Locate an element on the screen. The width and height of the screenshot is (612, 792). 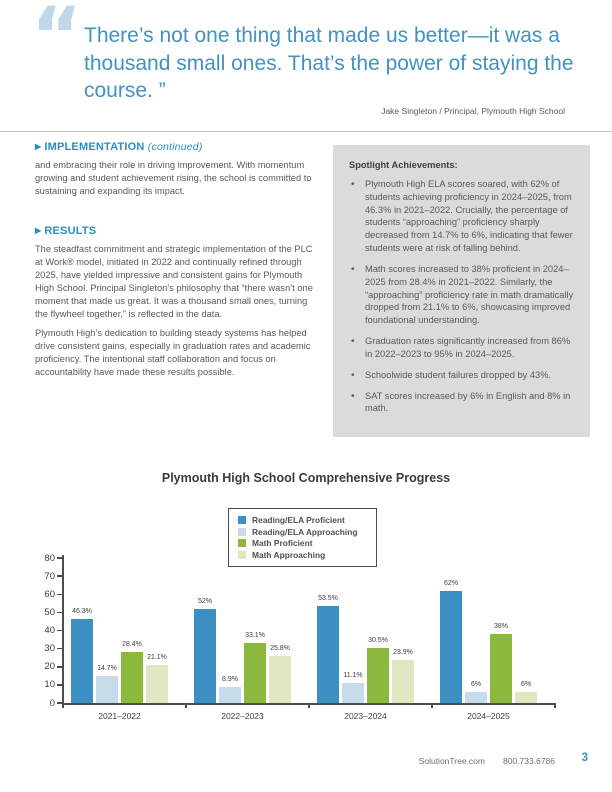
y-axis-tick-label: 10 is located at coordinates (49, 685).